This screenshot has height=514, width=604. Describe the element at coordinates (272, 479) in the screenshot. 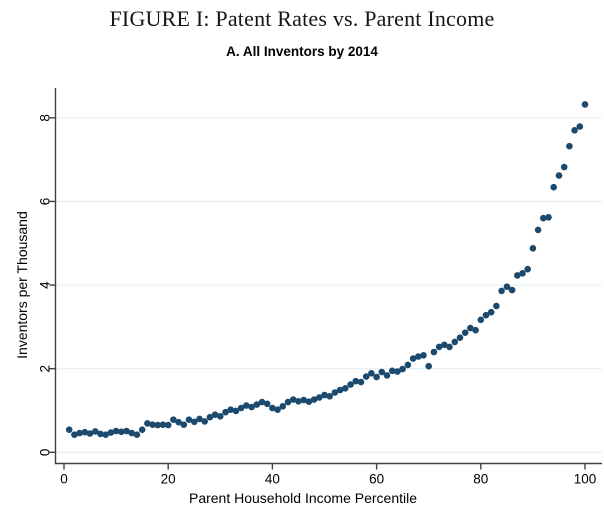

I see `x-tick-label: 40` at that location.